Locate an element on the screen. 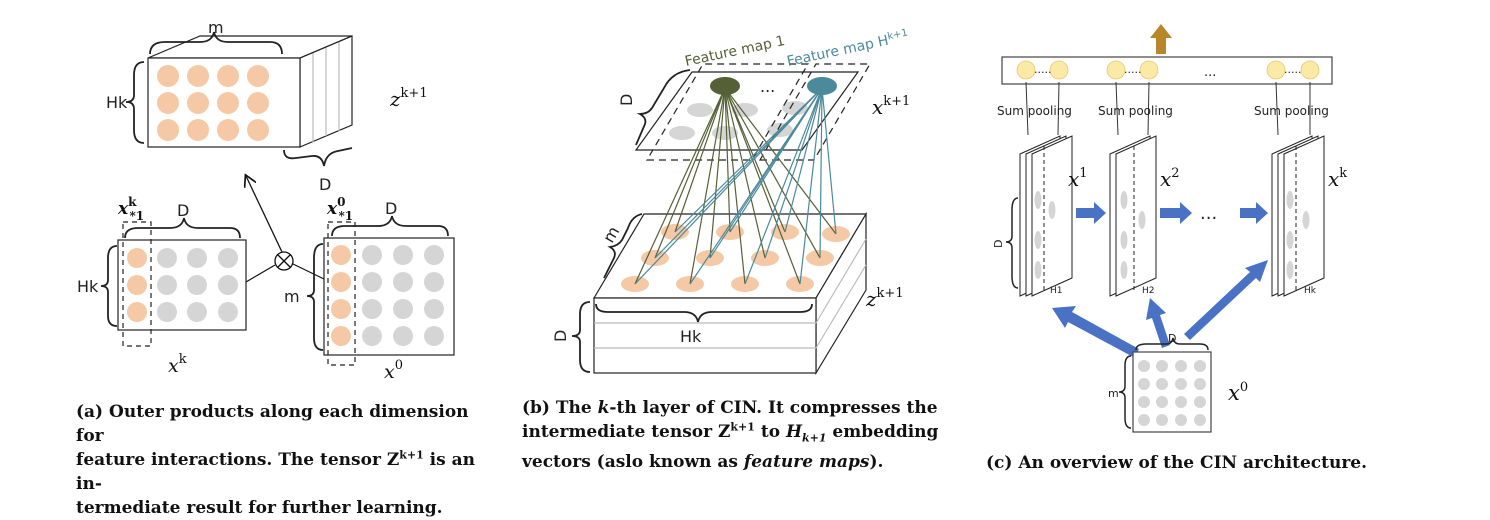 This screenshot has width=1490, height=520. caption-b-3i: feature maps is located at coordinates (806, 462).